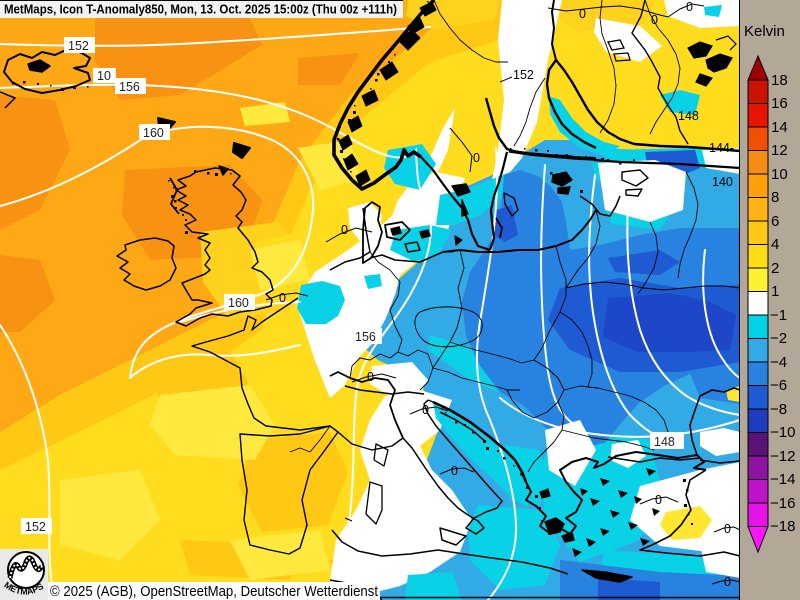 This screenshot has width=800, height=600. What do you see at coordinates (779, 103) in the screenshot?
I see `svg-text: 16` at bounding box center [779, 103].